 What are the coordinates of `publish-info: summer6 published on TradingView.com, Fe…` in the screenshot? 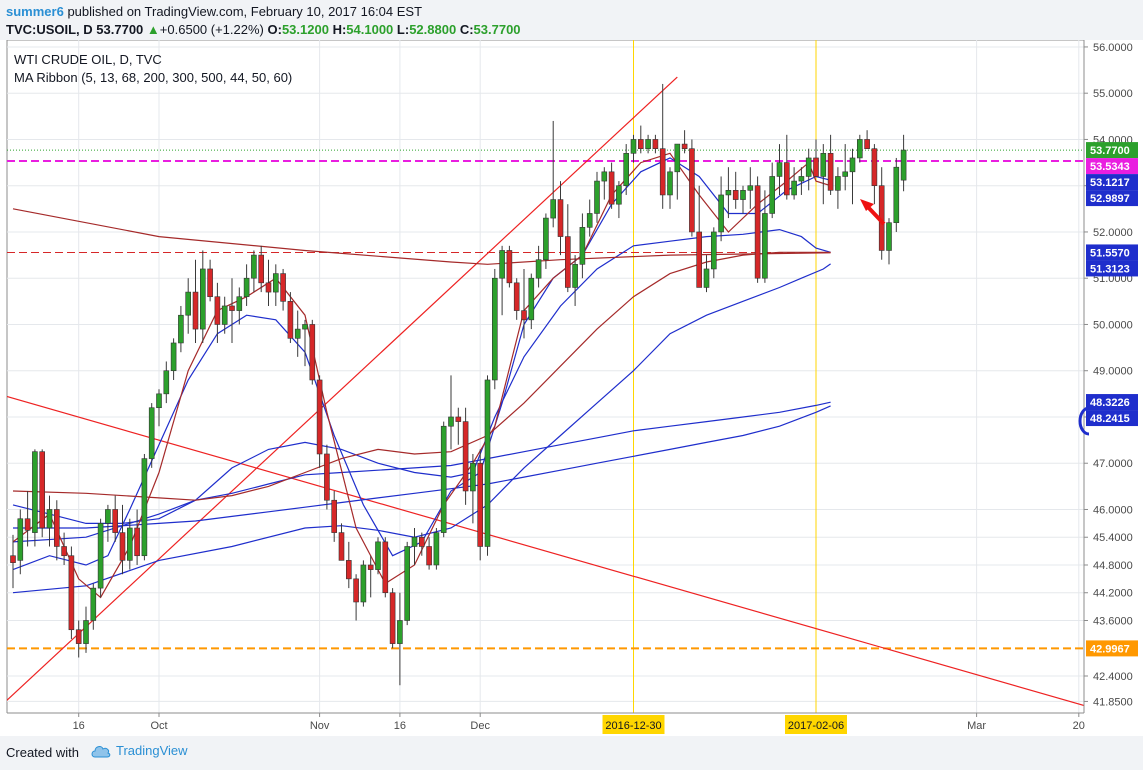 It's located at (214, 11).